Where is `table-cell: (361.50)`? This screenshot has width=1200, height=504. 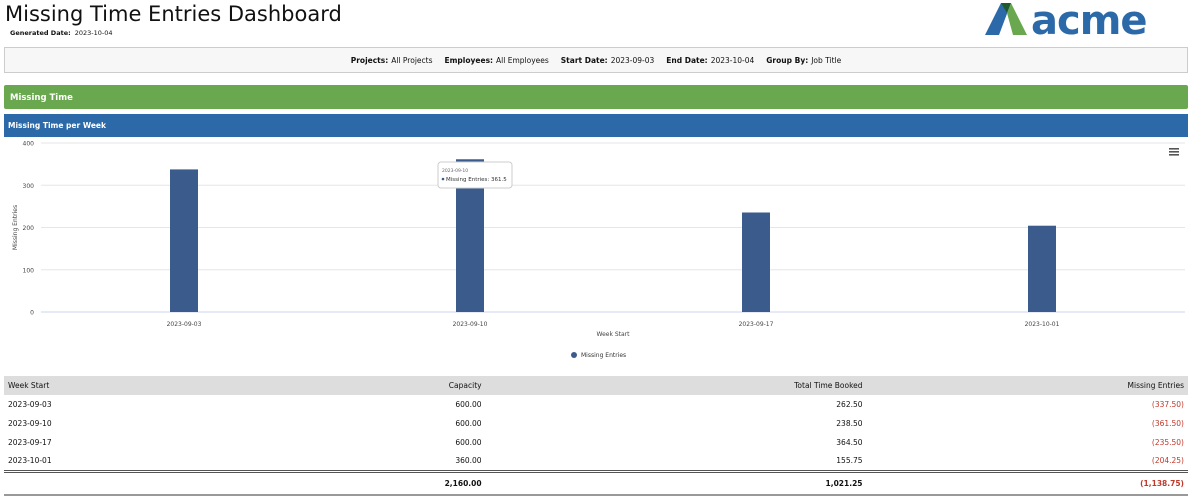 table-cell: (361.50) is located at coordinates (1167, 423).